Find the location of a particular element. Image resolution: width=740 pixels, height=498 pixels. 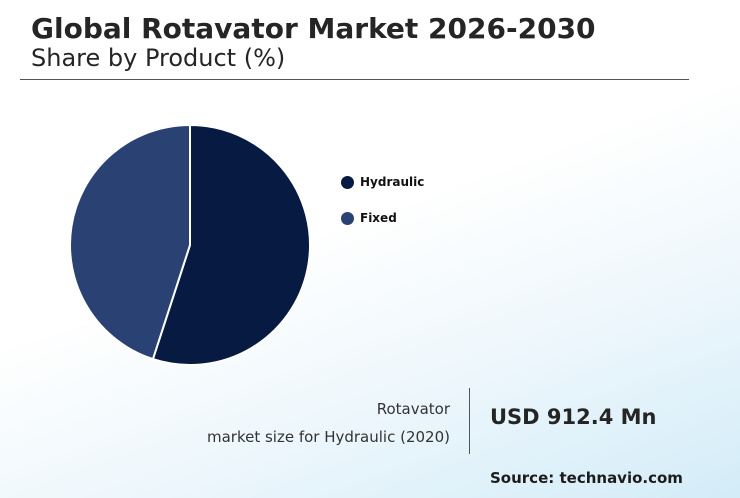

legend-label-fixed: Fixed is located at coordinates (378, 218).